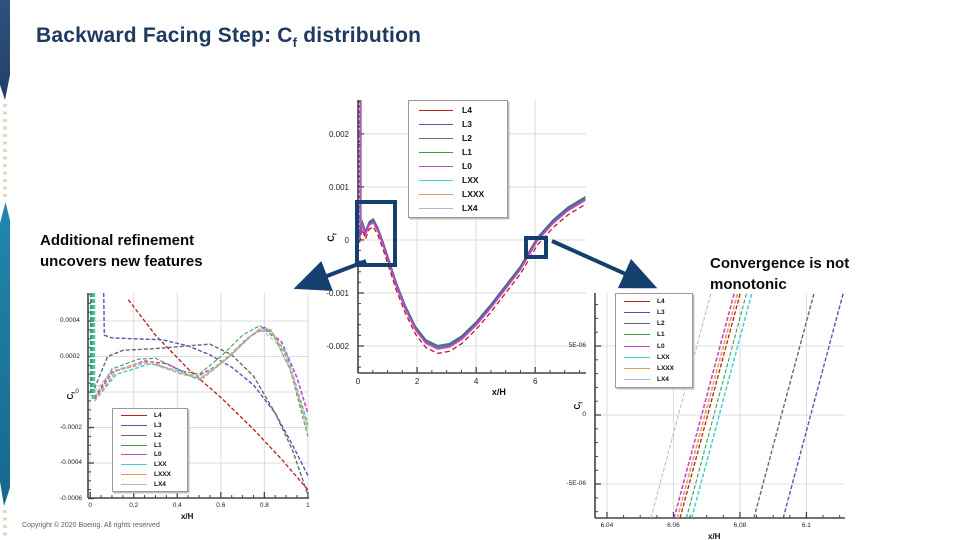 The image size is (960, 540). I want to click on series-LXXX, so click(707, 405).